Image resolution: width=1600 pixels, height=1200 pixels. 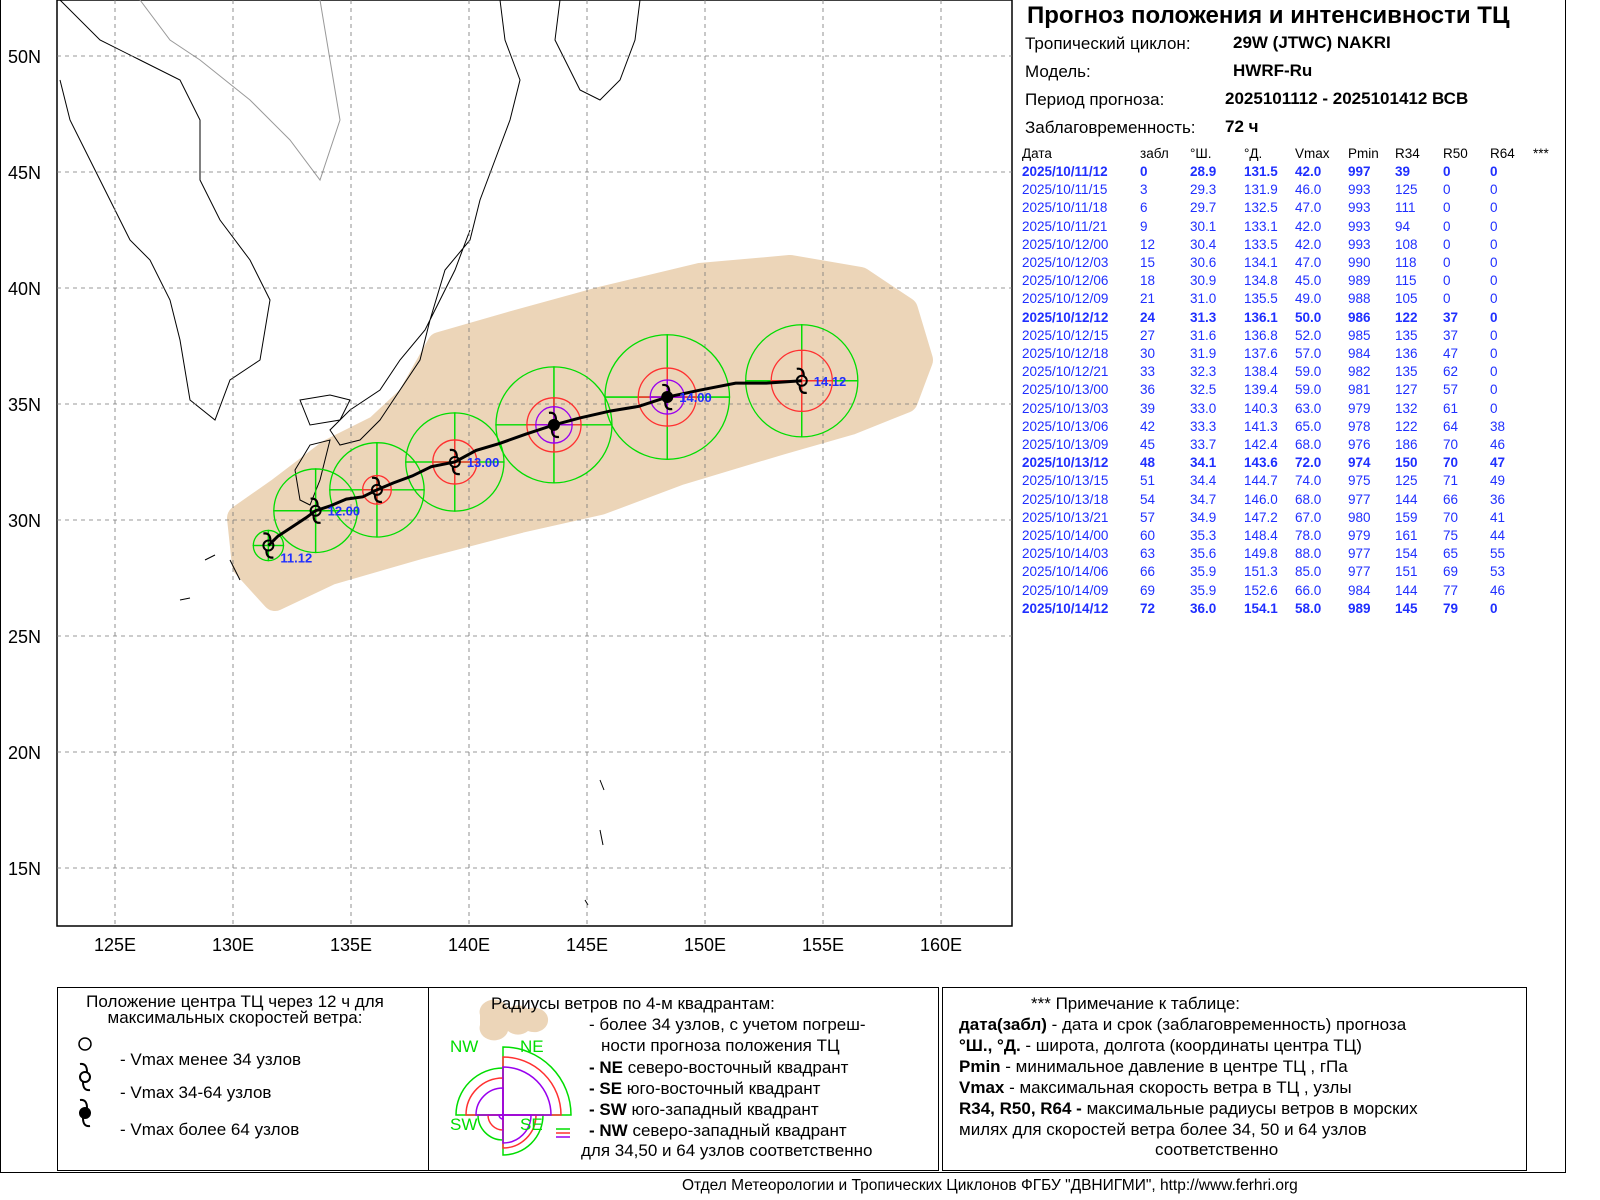 What do you see at coordinates (719, 1067) in the screenshot?
I see `legend-quadrant: - NE северо-восточный квадрант` at bounding box center [719, 1067].